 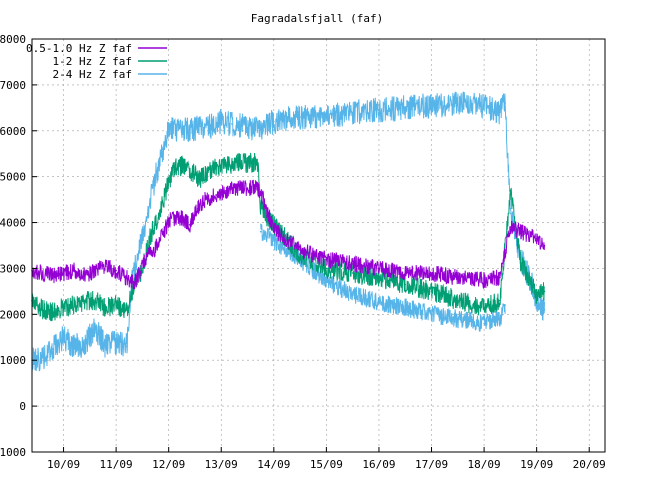 What do you see at coordinates (92, 74) in the screenshot?
I see `legend-label: 2-4 Hz Z faf` at bounding box center [92, 74].